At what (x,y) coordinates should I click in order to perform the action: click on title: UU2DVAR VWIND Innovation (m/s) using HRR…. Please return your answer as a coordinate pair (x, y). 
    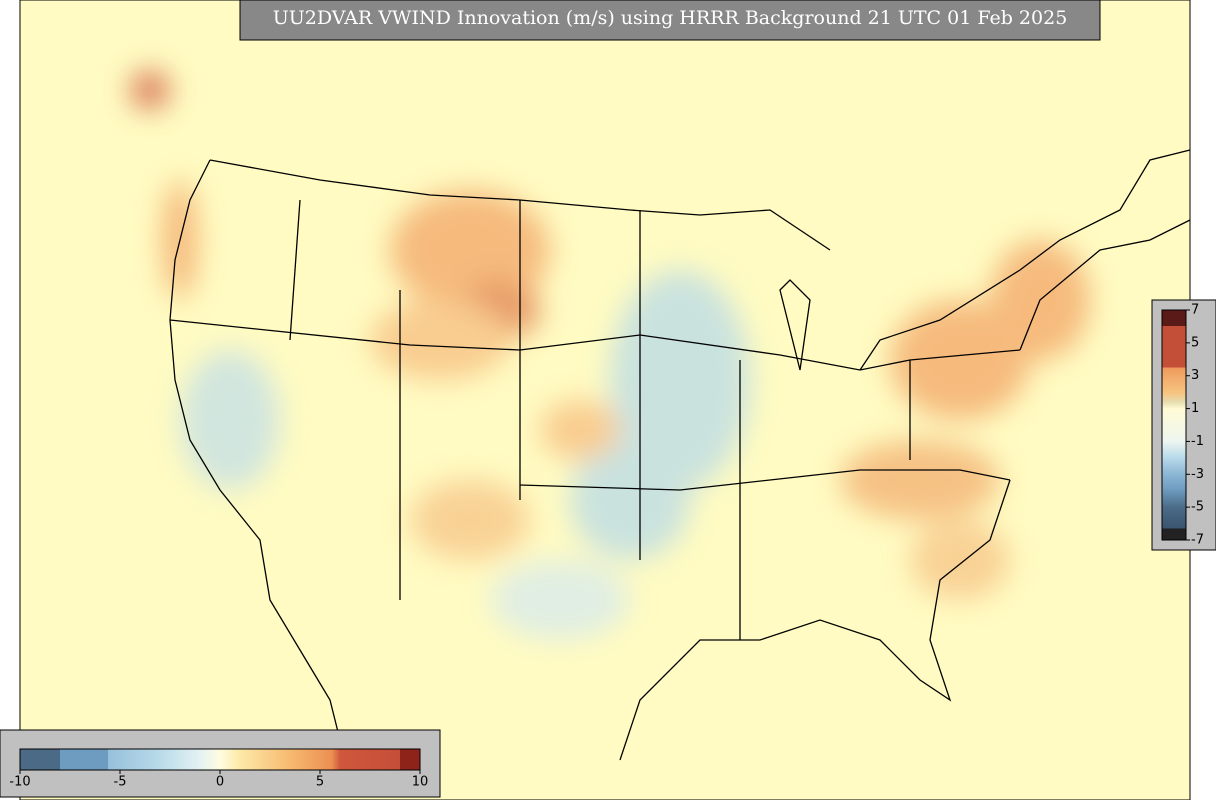
    Looking at the image, I should click on (670, 18).